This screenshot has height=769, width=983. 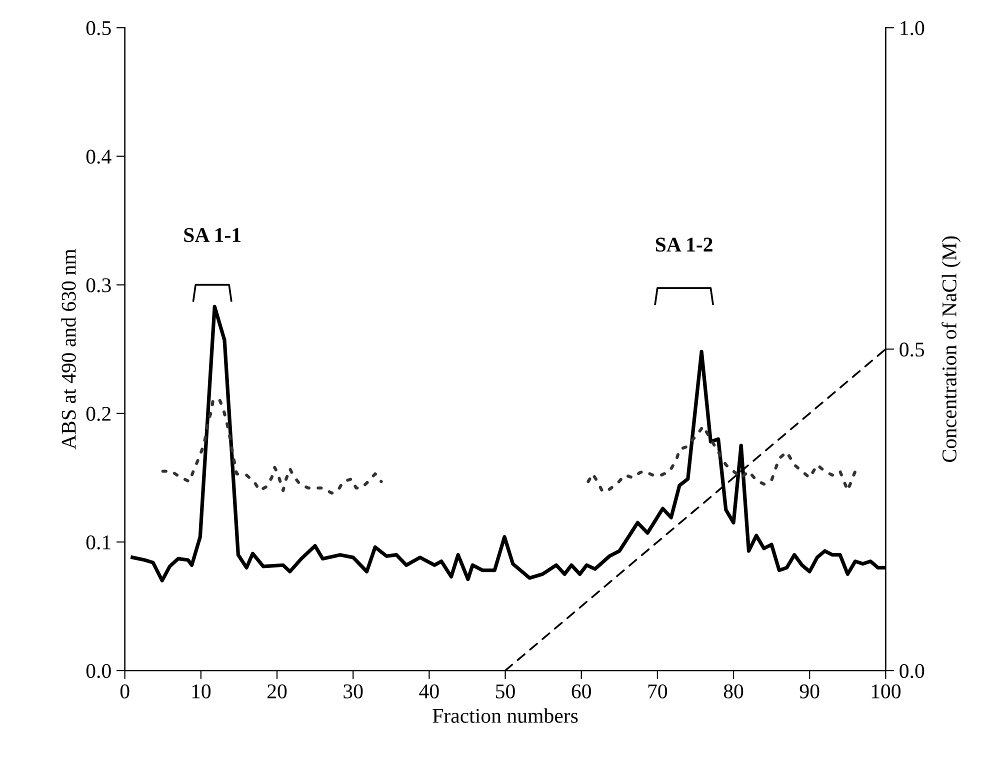 What do you see at coordinates (951, 349) in the screenshot?
I see `y2-axis-title: Concentration of NaCl (M)` at bounding box center [951, 349].